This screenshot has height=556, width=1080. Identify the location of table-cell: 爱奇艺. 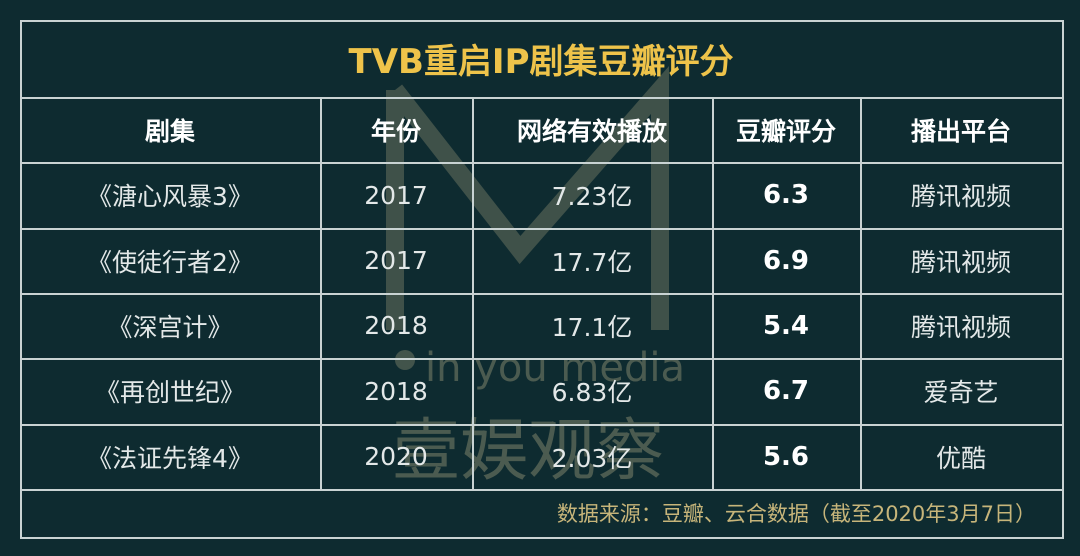
(961, 392).